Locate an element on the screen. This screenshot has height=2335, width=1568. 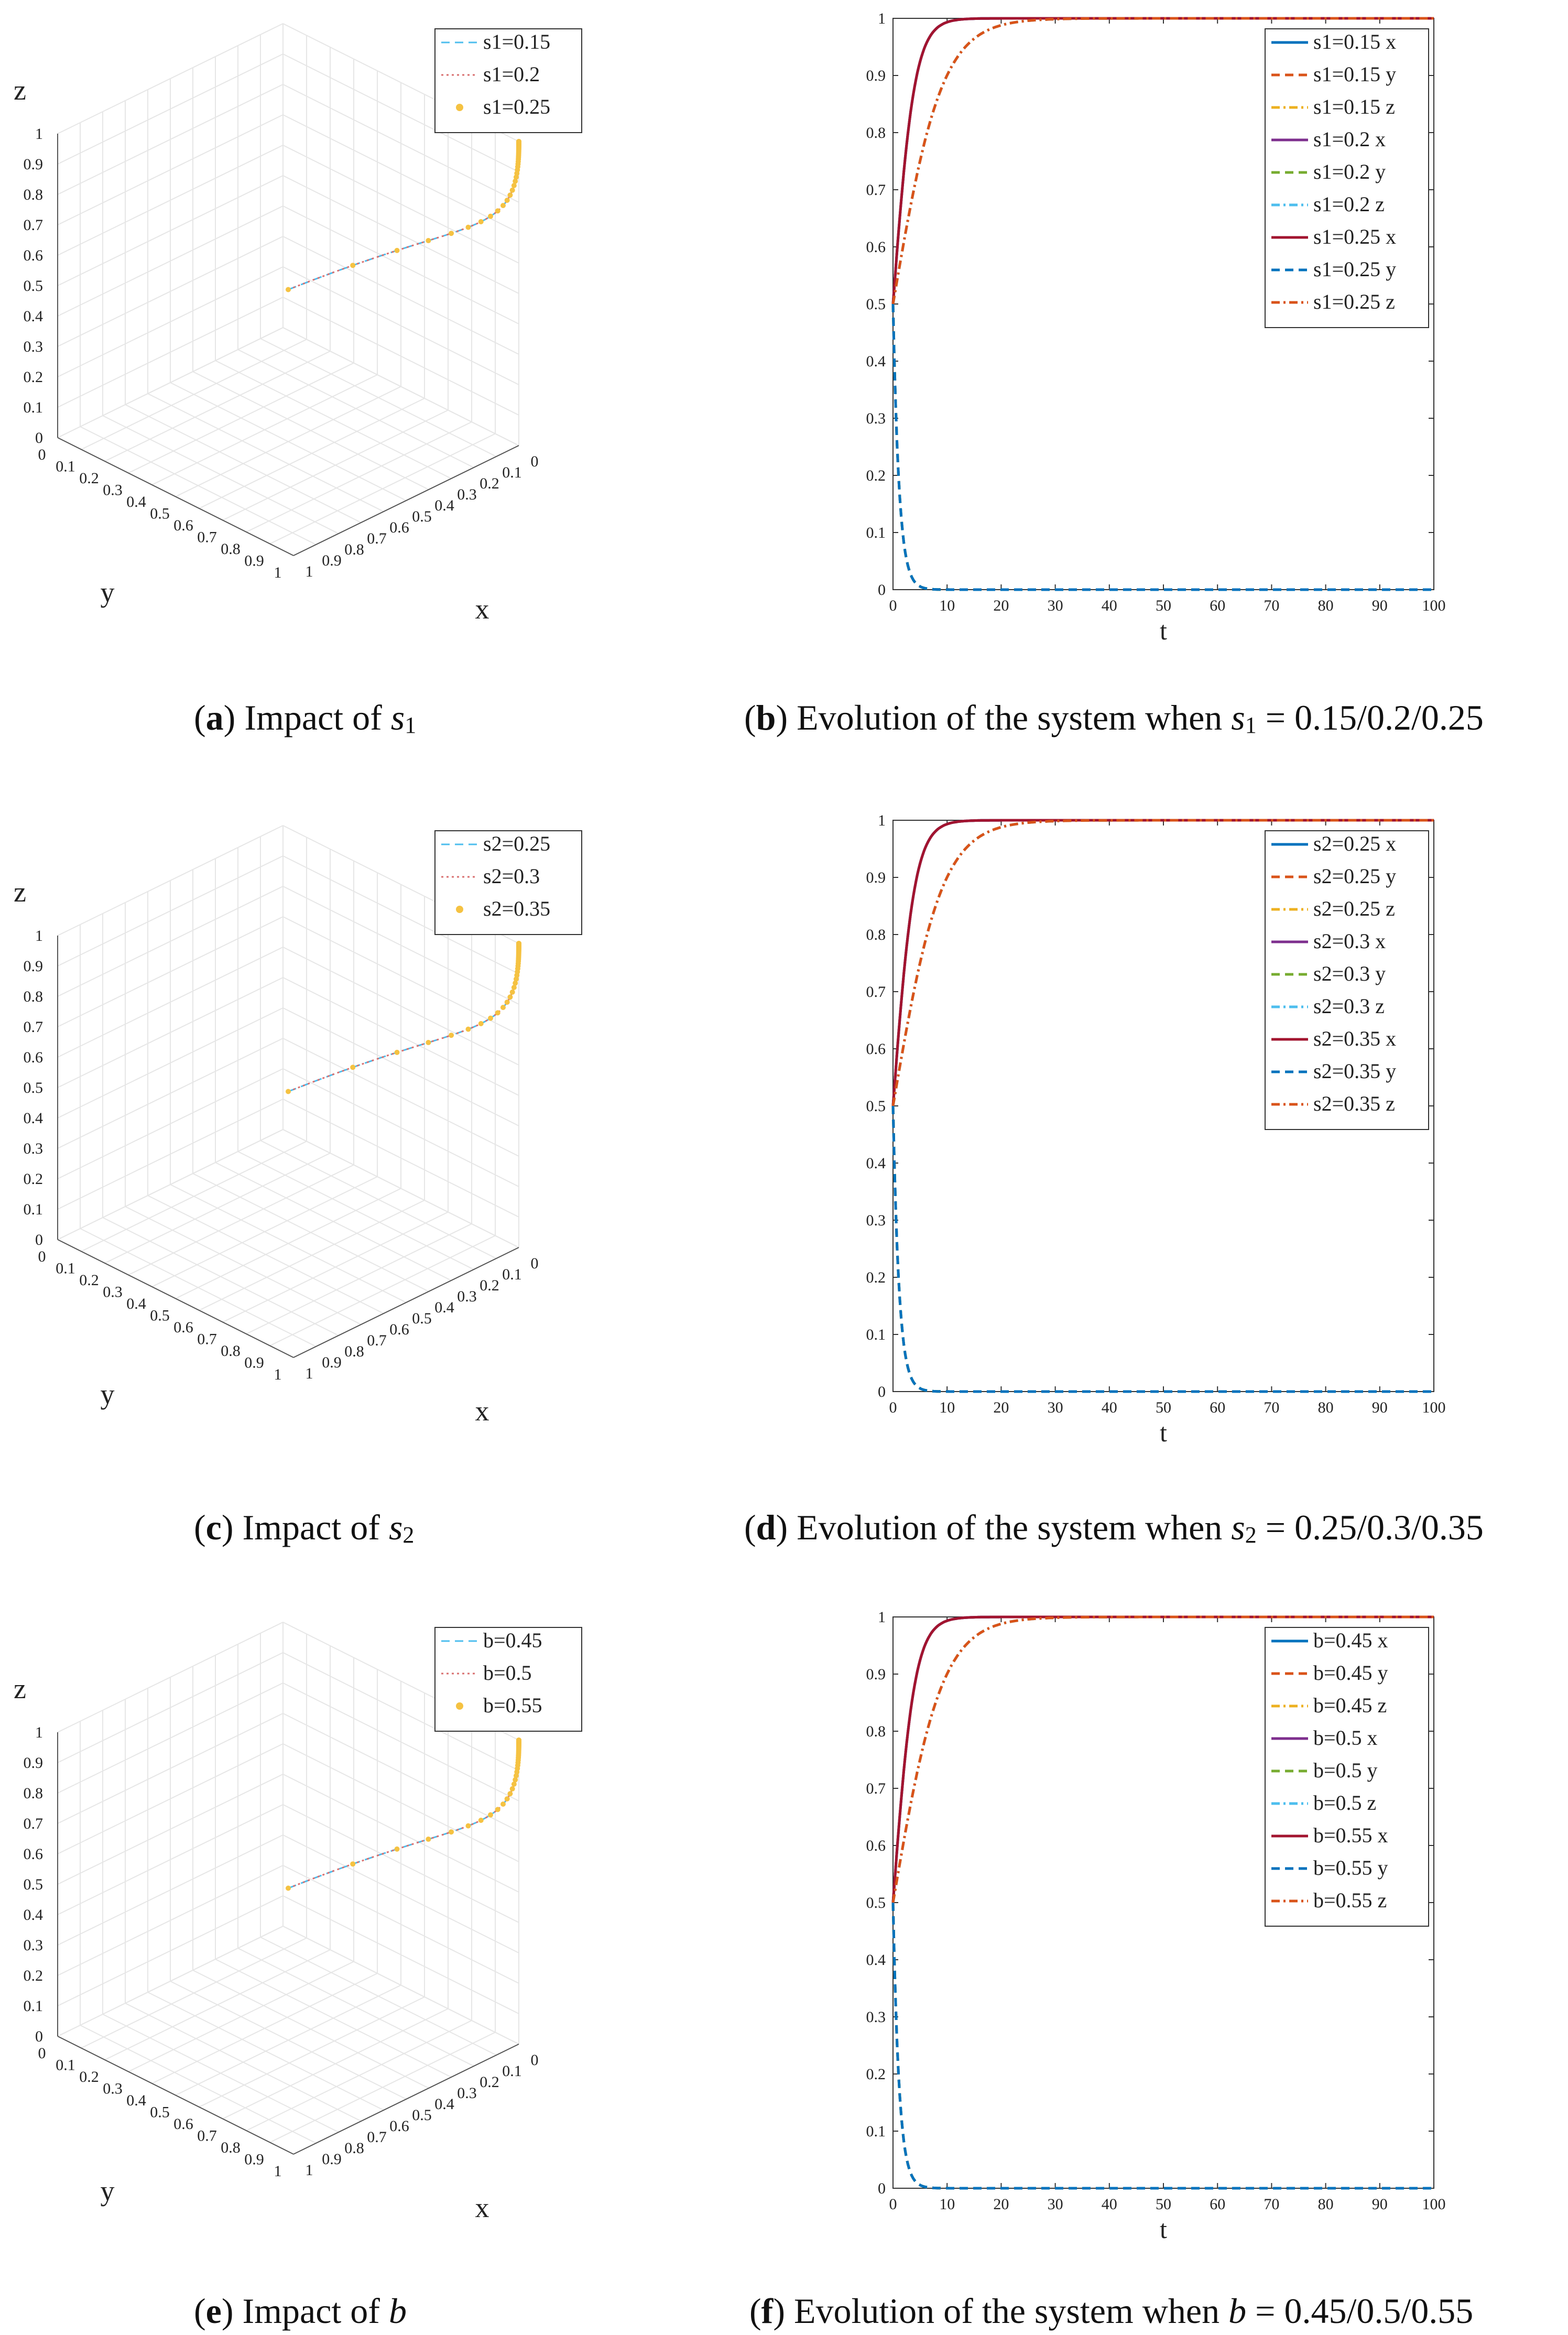
x-axis-label: t is located at coordinates (1163, 630).